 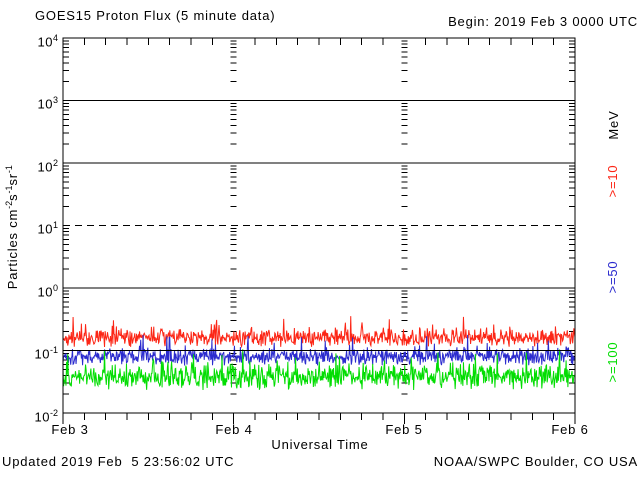 I want to click on x-axis-label: Universal Time, so click(x=320, y=444).